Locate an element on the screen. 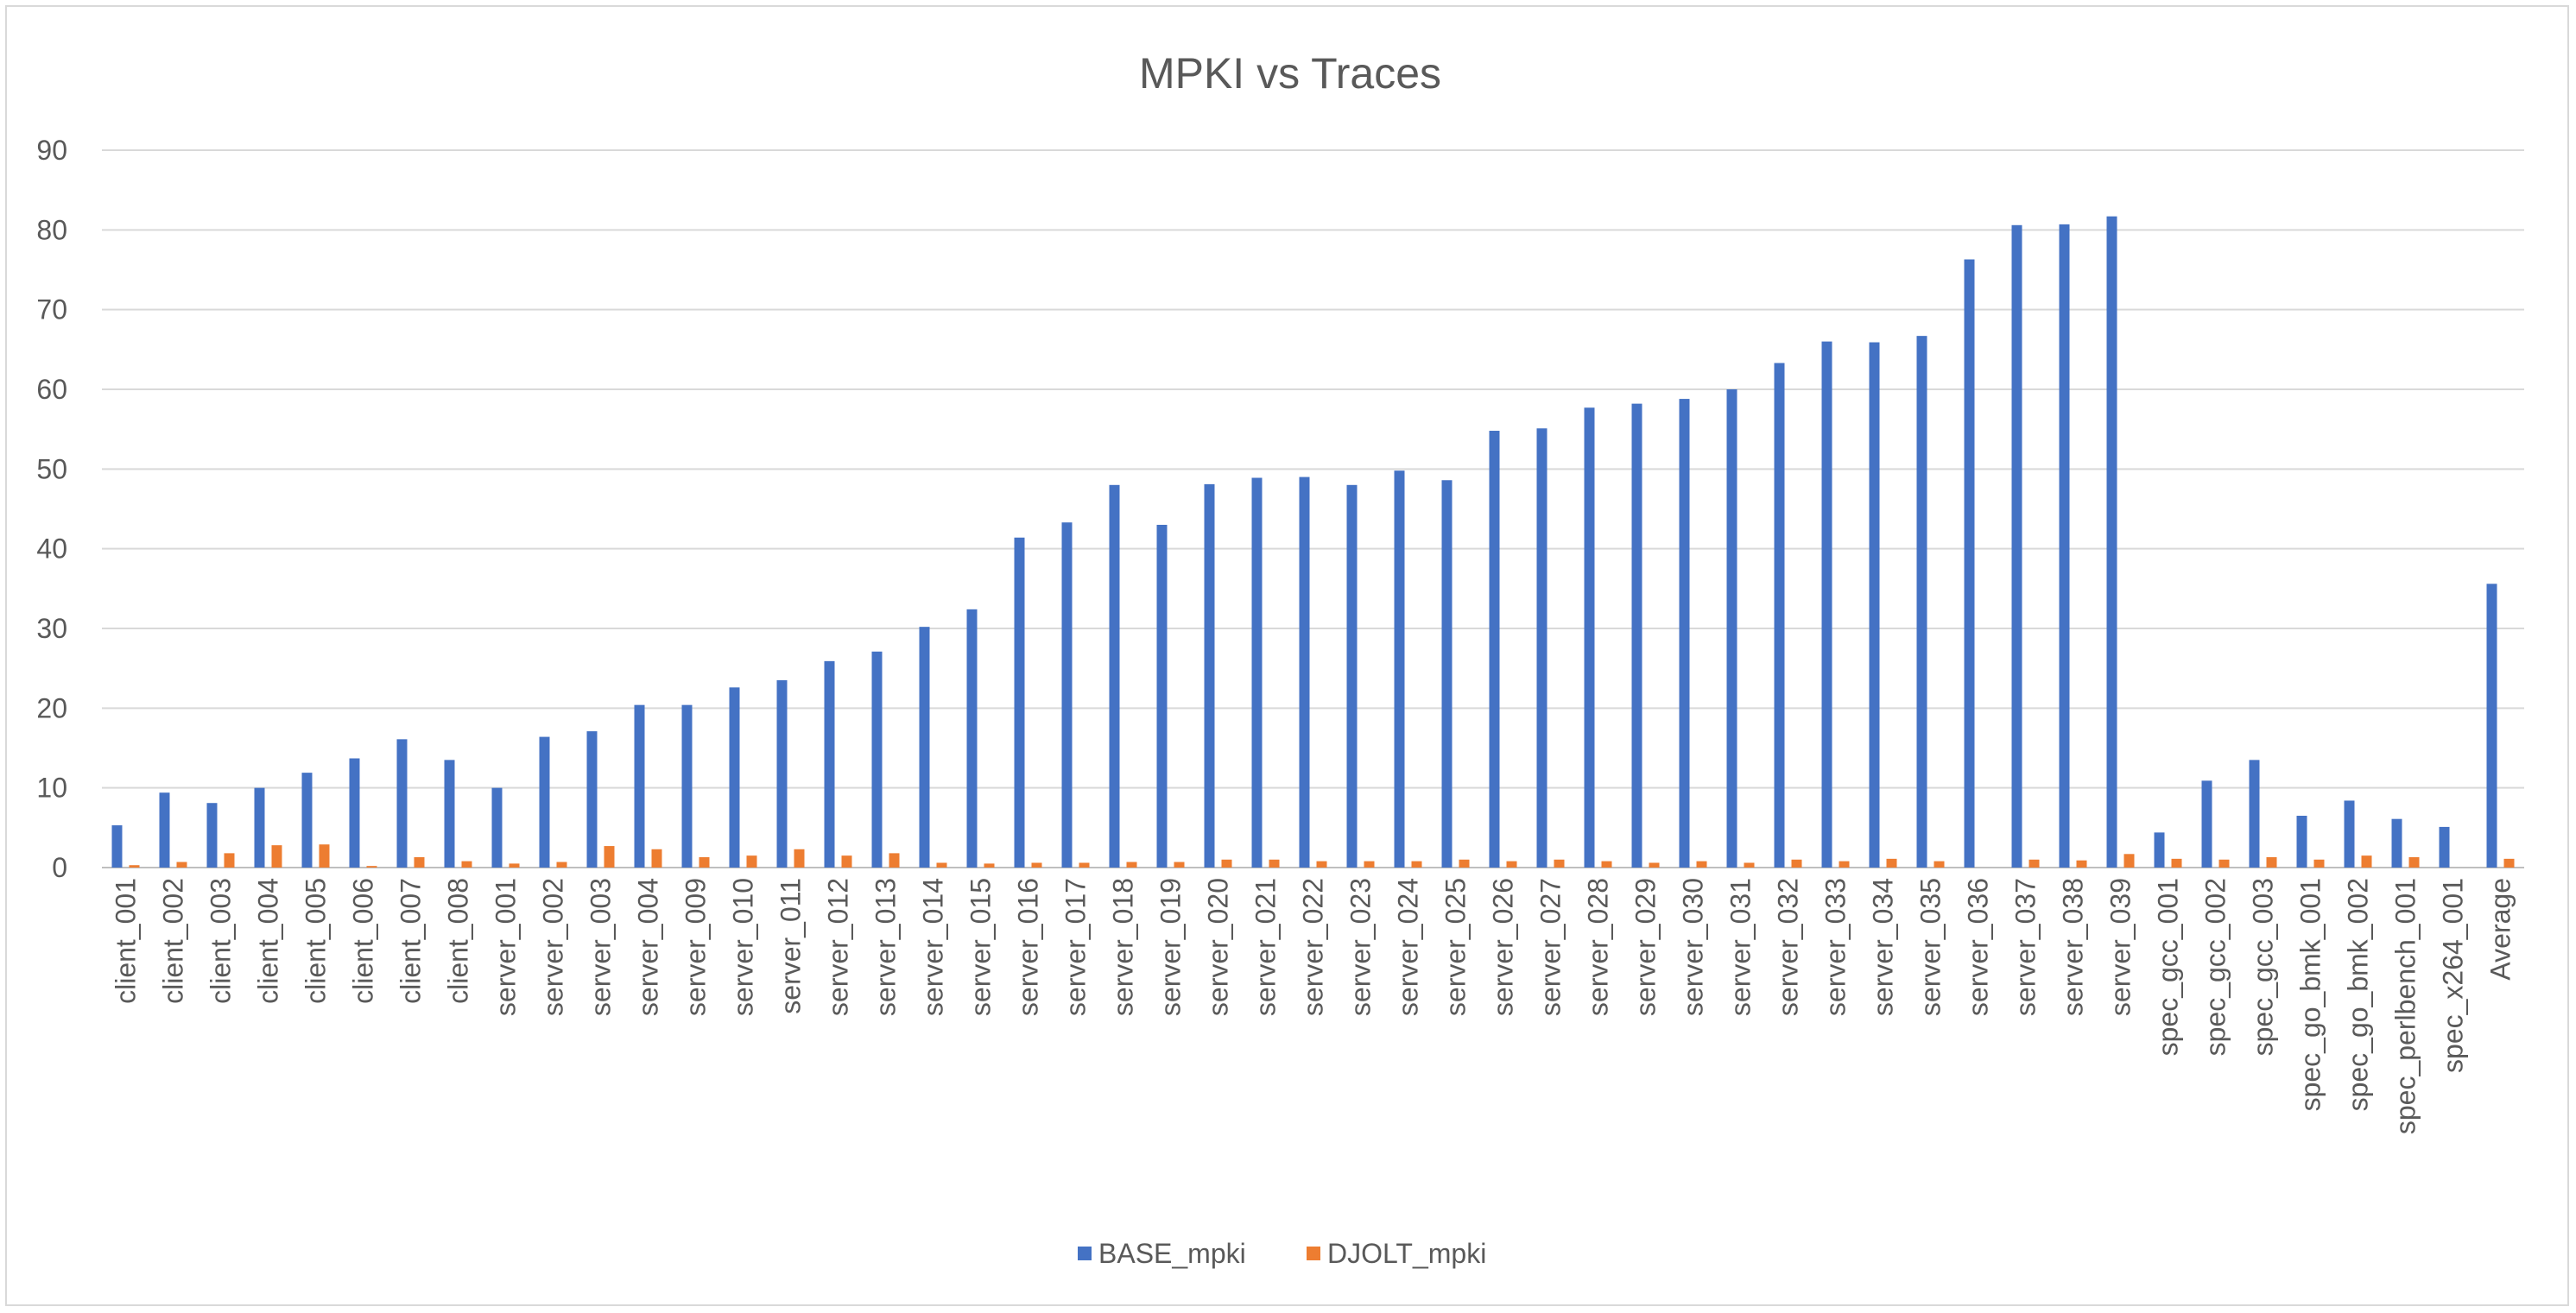 The height and width of the screenshot is (1313, 2576). legend-label: BASE_mpki is located at coordinates (1172, 1253).